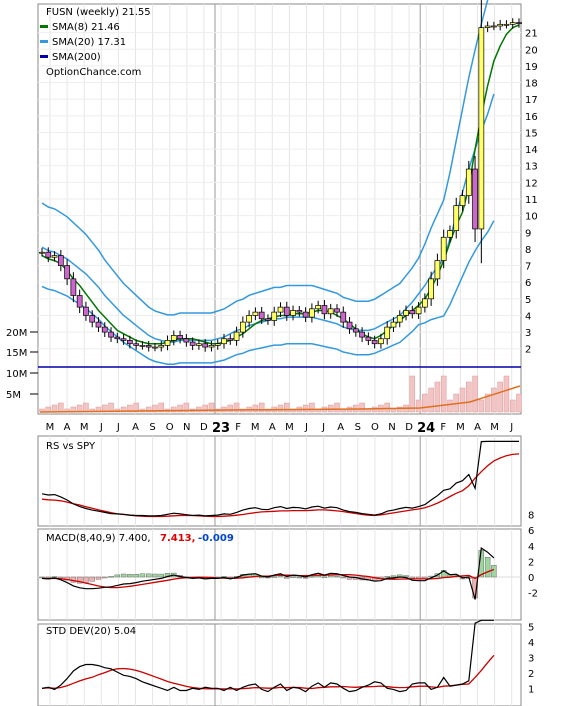  I want to click on legend-entry: SMA(200), so click(76, 57).